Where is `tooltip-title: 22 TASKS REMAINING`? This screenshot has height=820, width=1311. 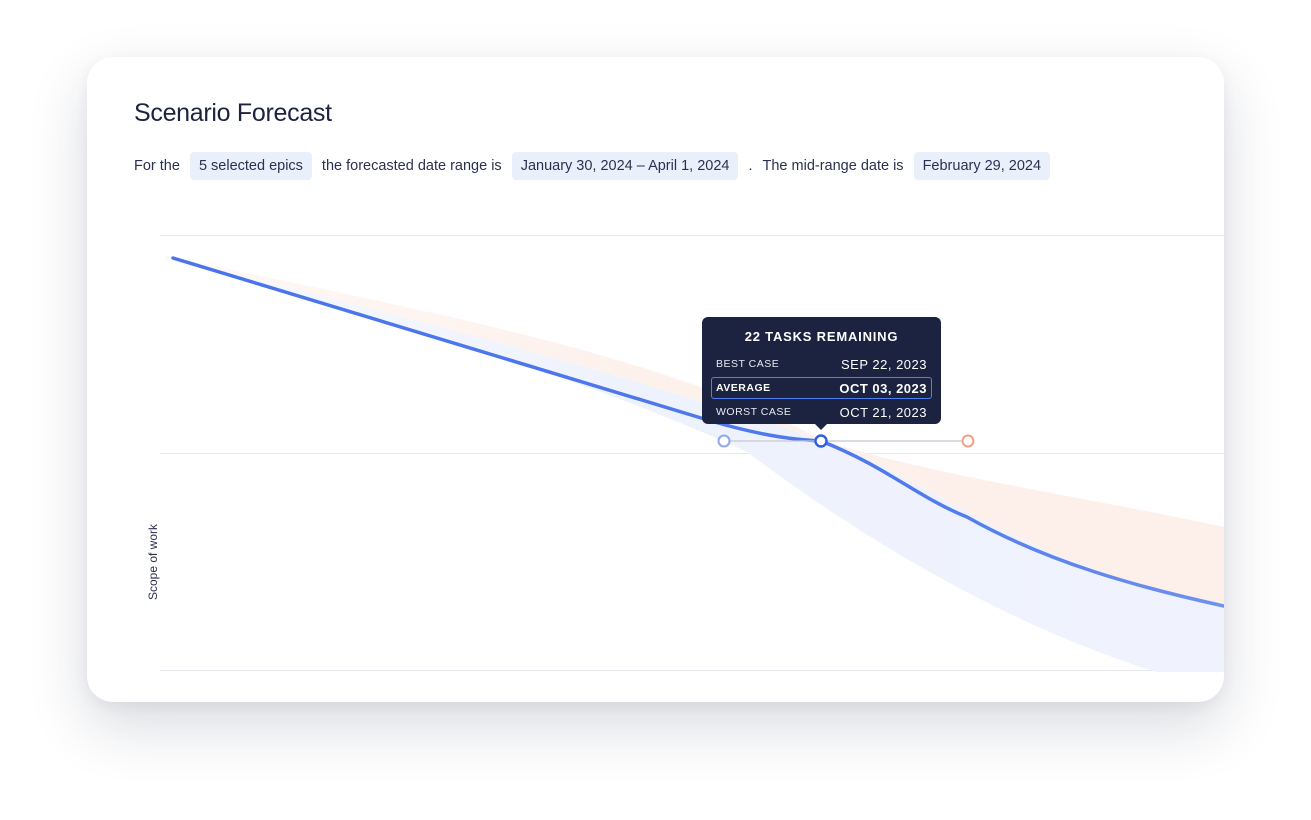 tooltip-title: 22 TASKS REMAINING is located at coordinates (821, 336).